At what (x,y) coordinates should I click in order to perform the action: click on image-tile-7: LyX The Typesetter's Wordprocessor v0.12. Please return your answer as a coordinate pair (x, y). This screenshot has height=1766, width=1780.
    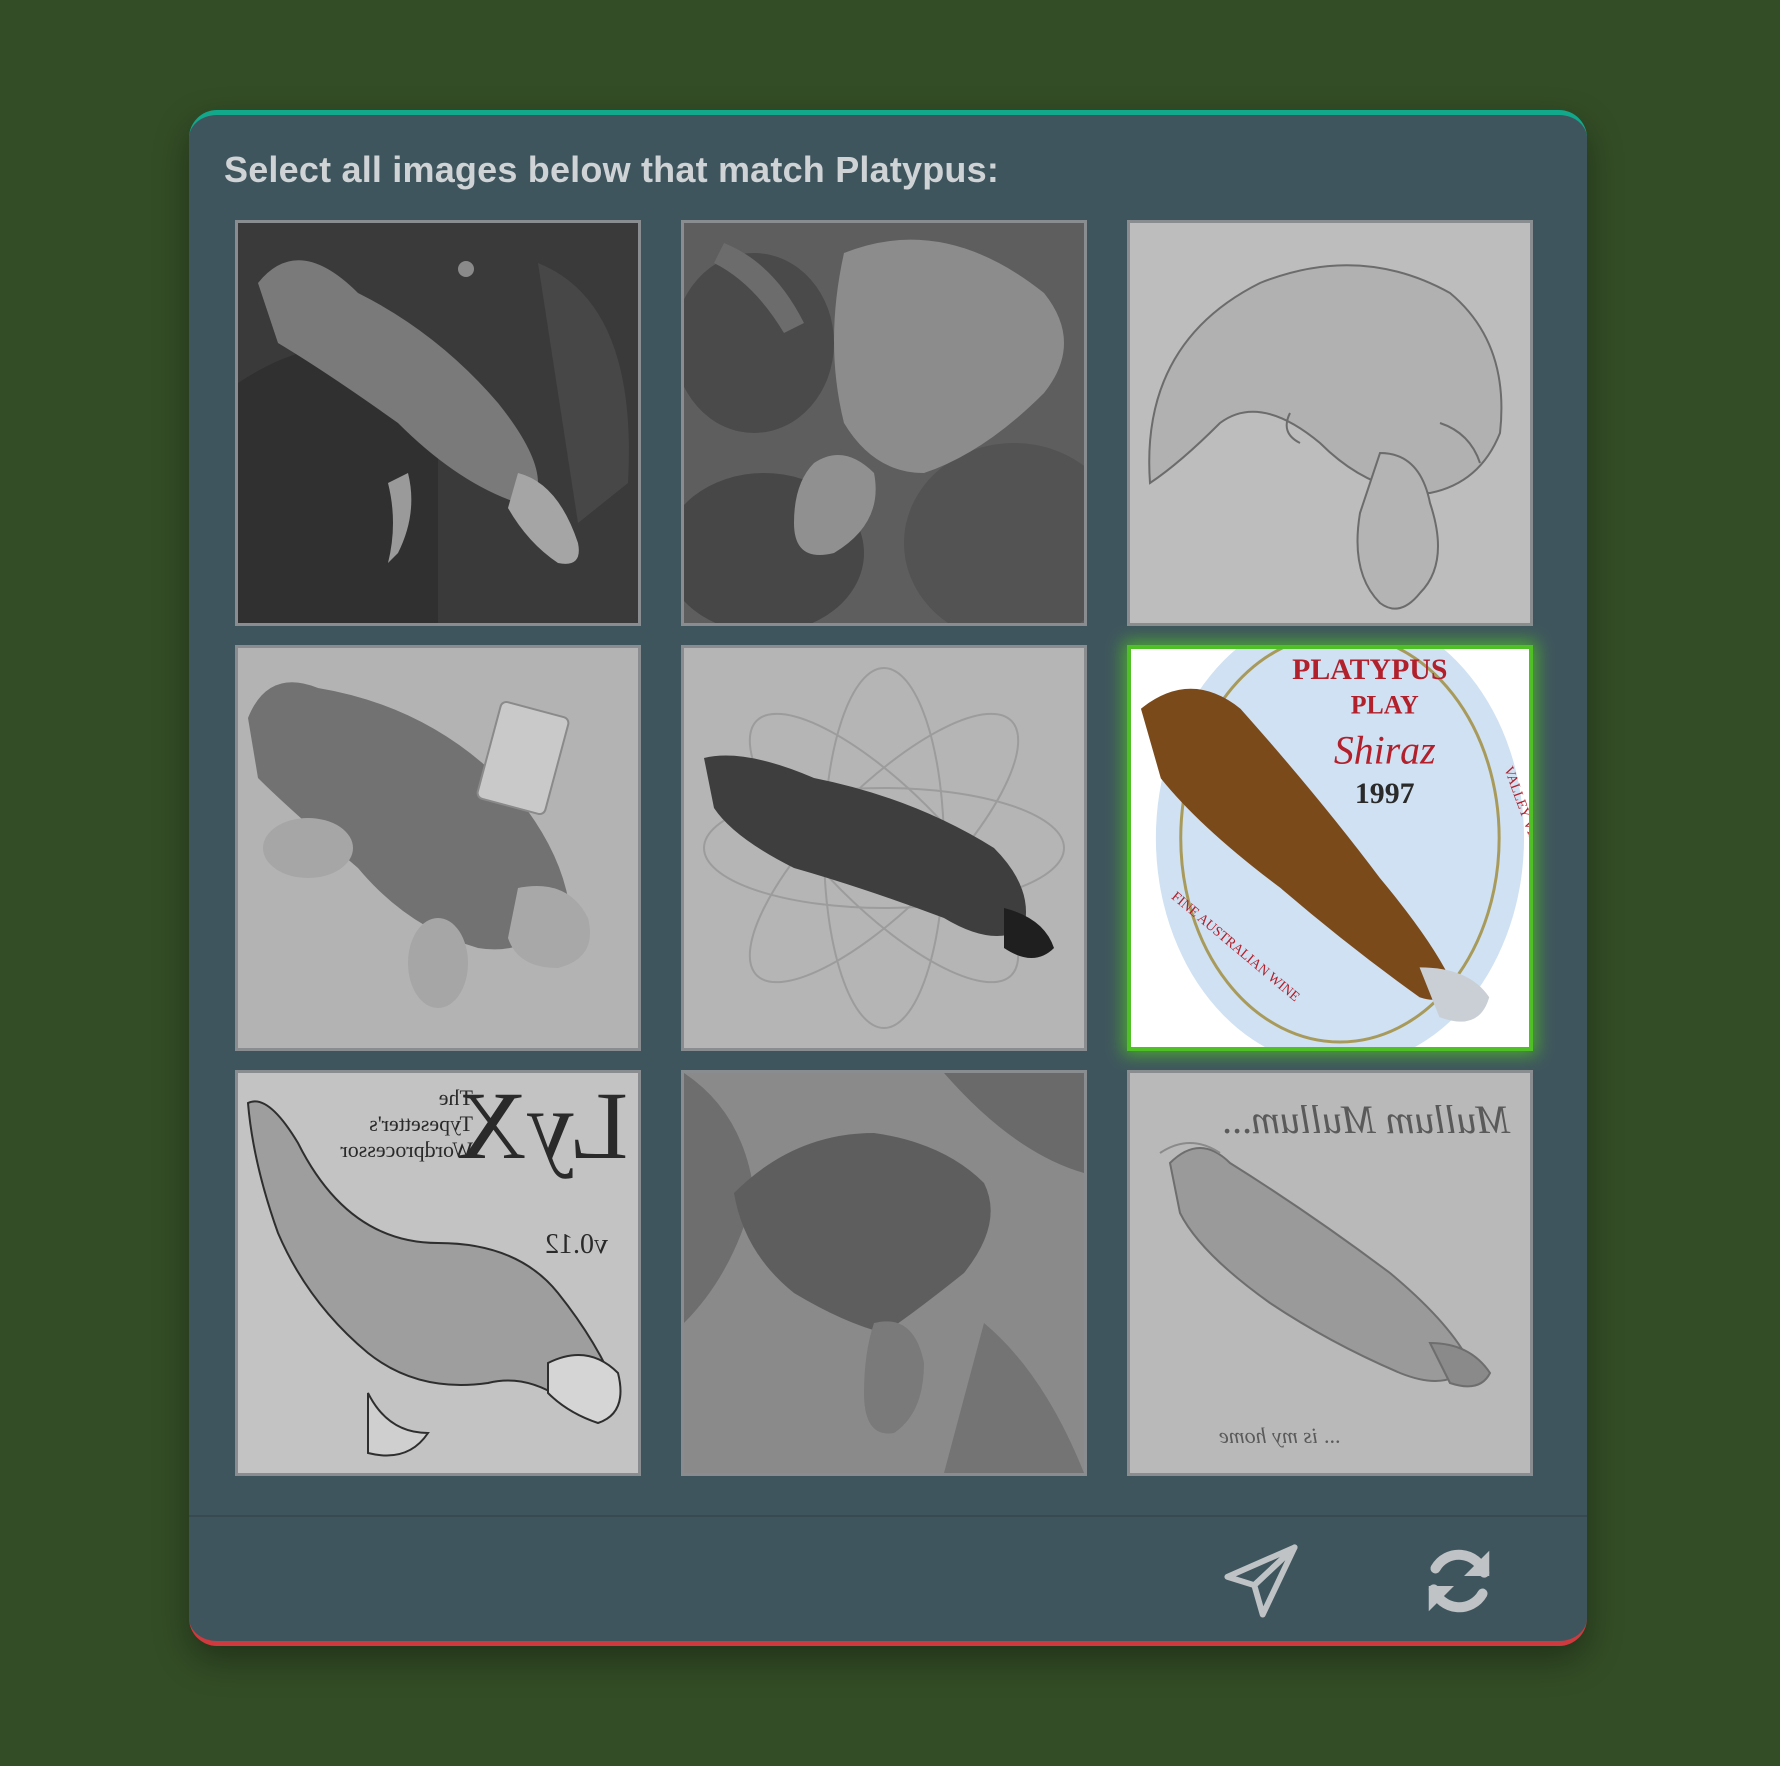
    Looking at the image, I should click on (438, 1273).